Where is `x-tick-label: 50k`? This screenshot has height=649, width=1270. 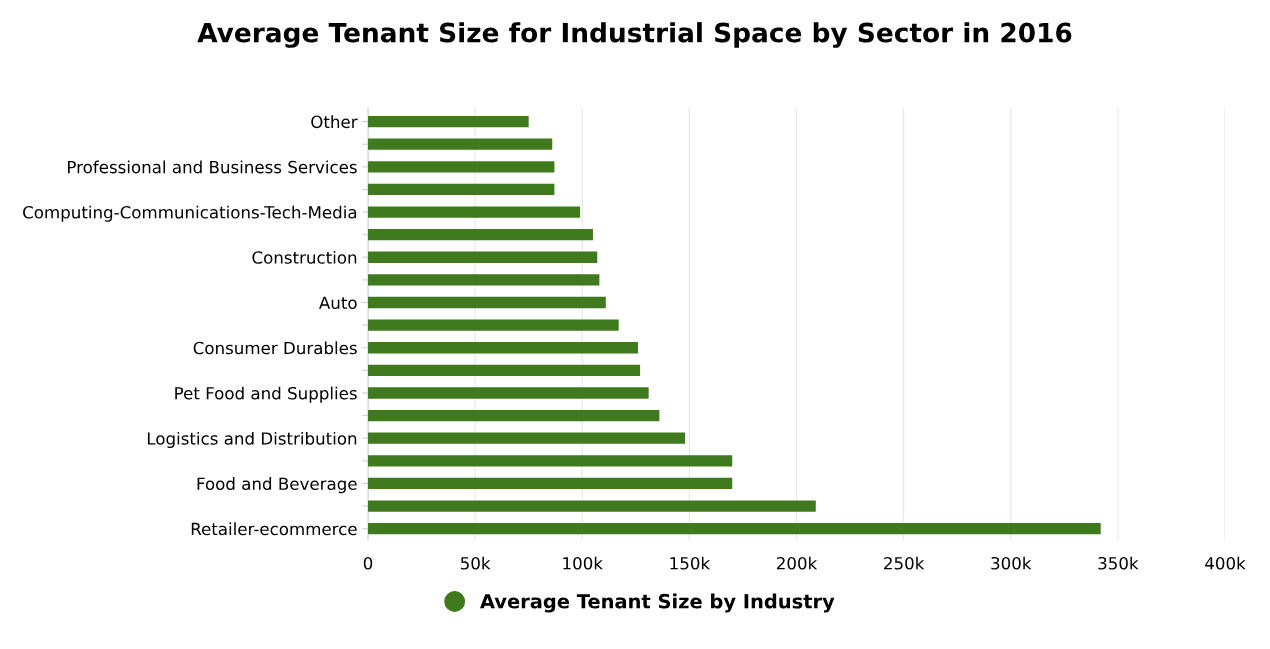 x-tick-label: 50k is located at coordinates (475, 563).